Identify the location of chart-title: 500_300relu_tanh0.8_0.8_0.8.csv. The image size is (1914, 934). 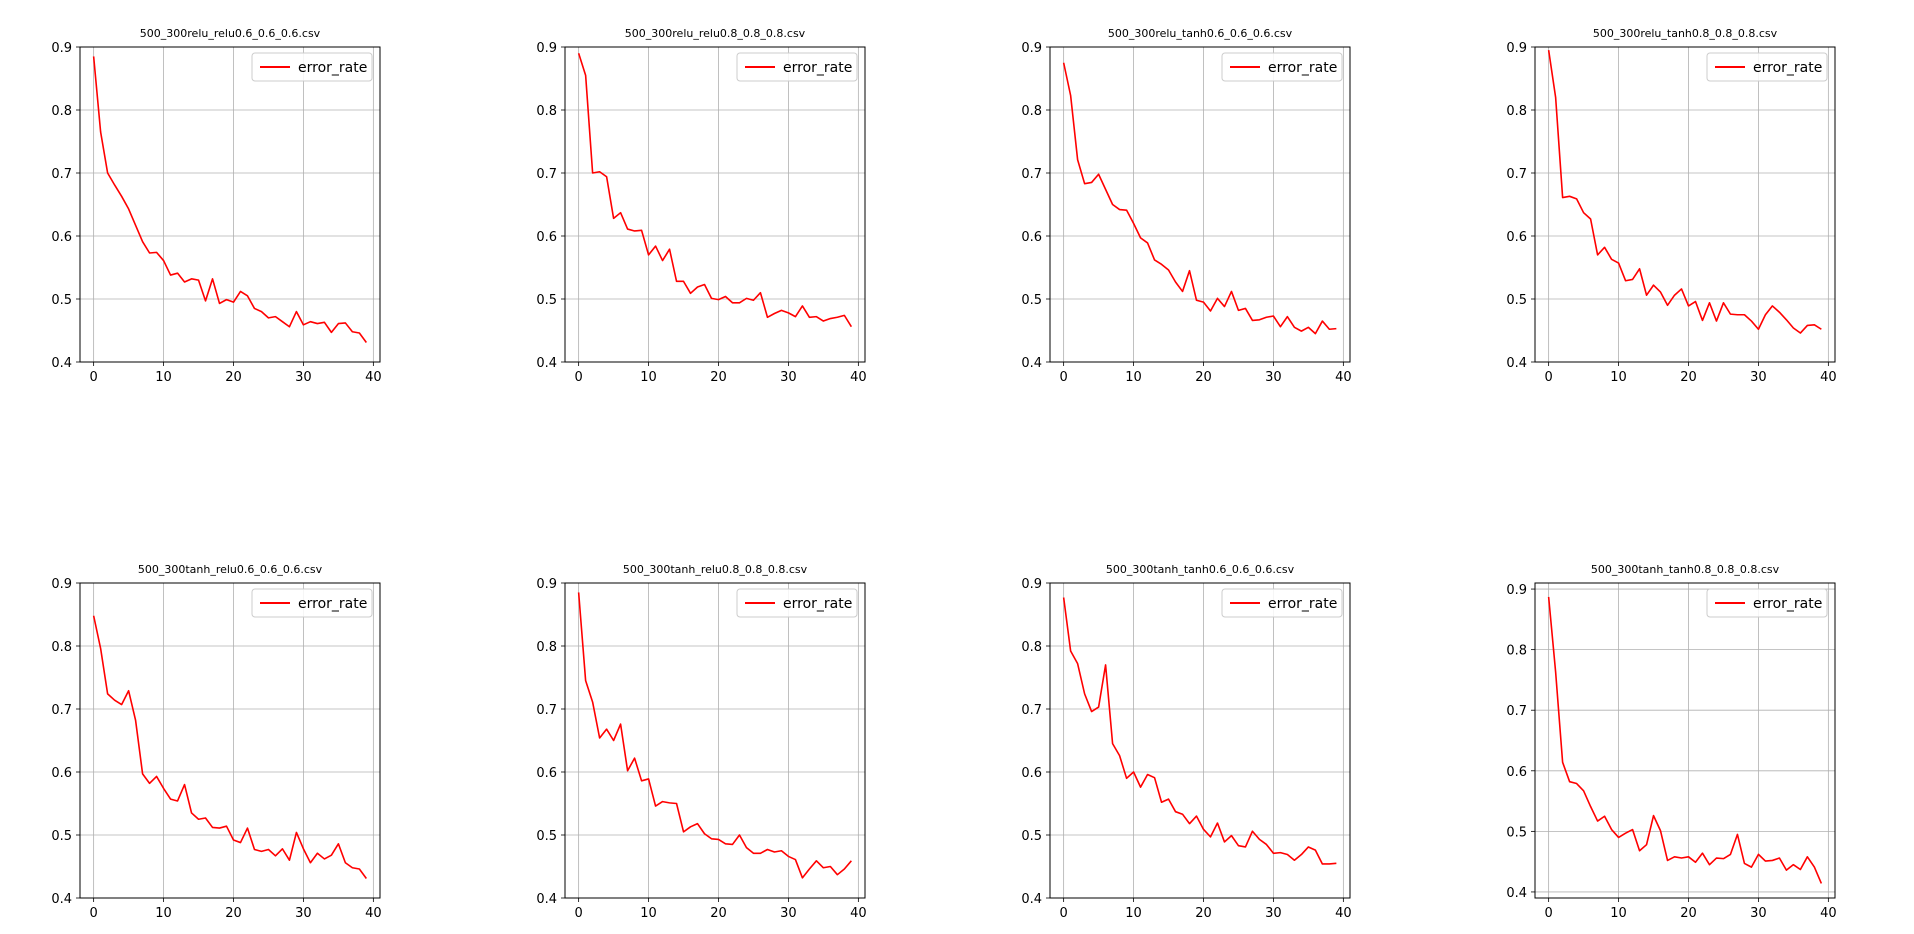
(1685, 33).